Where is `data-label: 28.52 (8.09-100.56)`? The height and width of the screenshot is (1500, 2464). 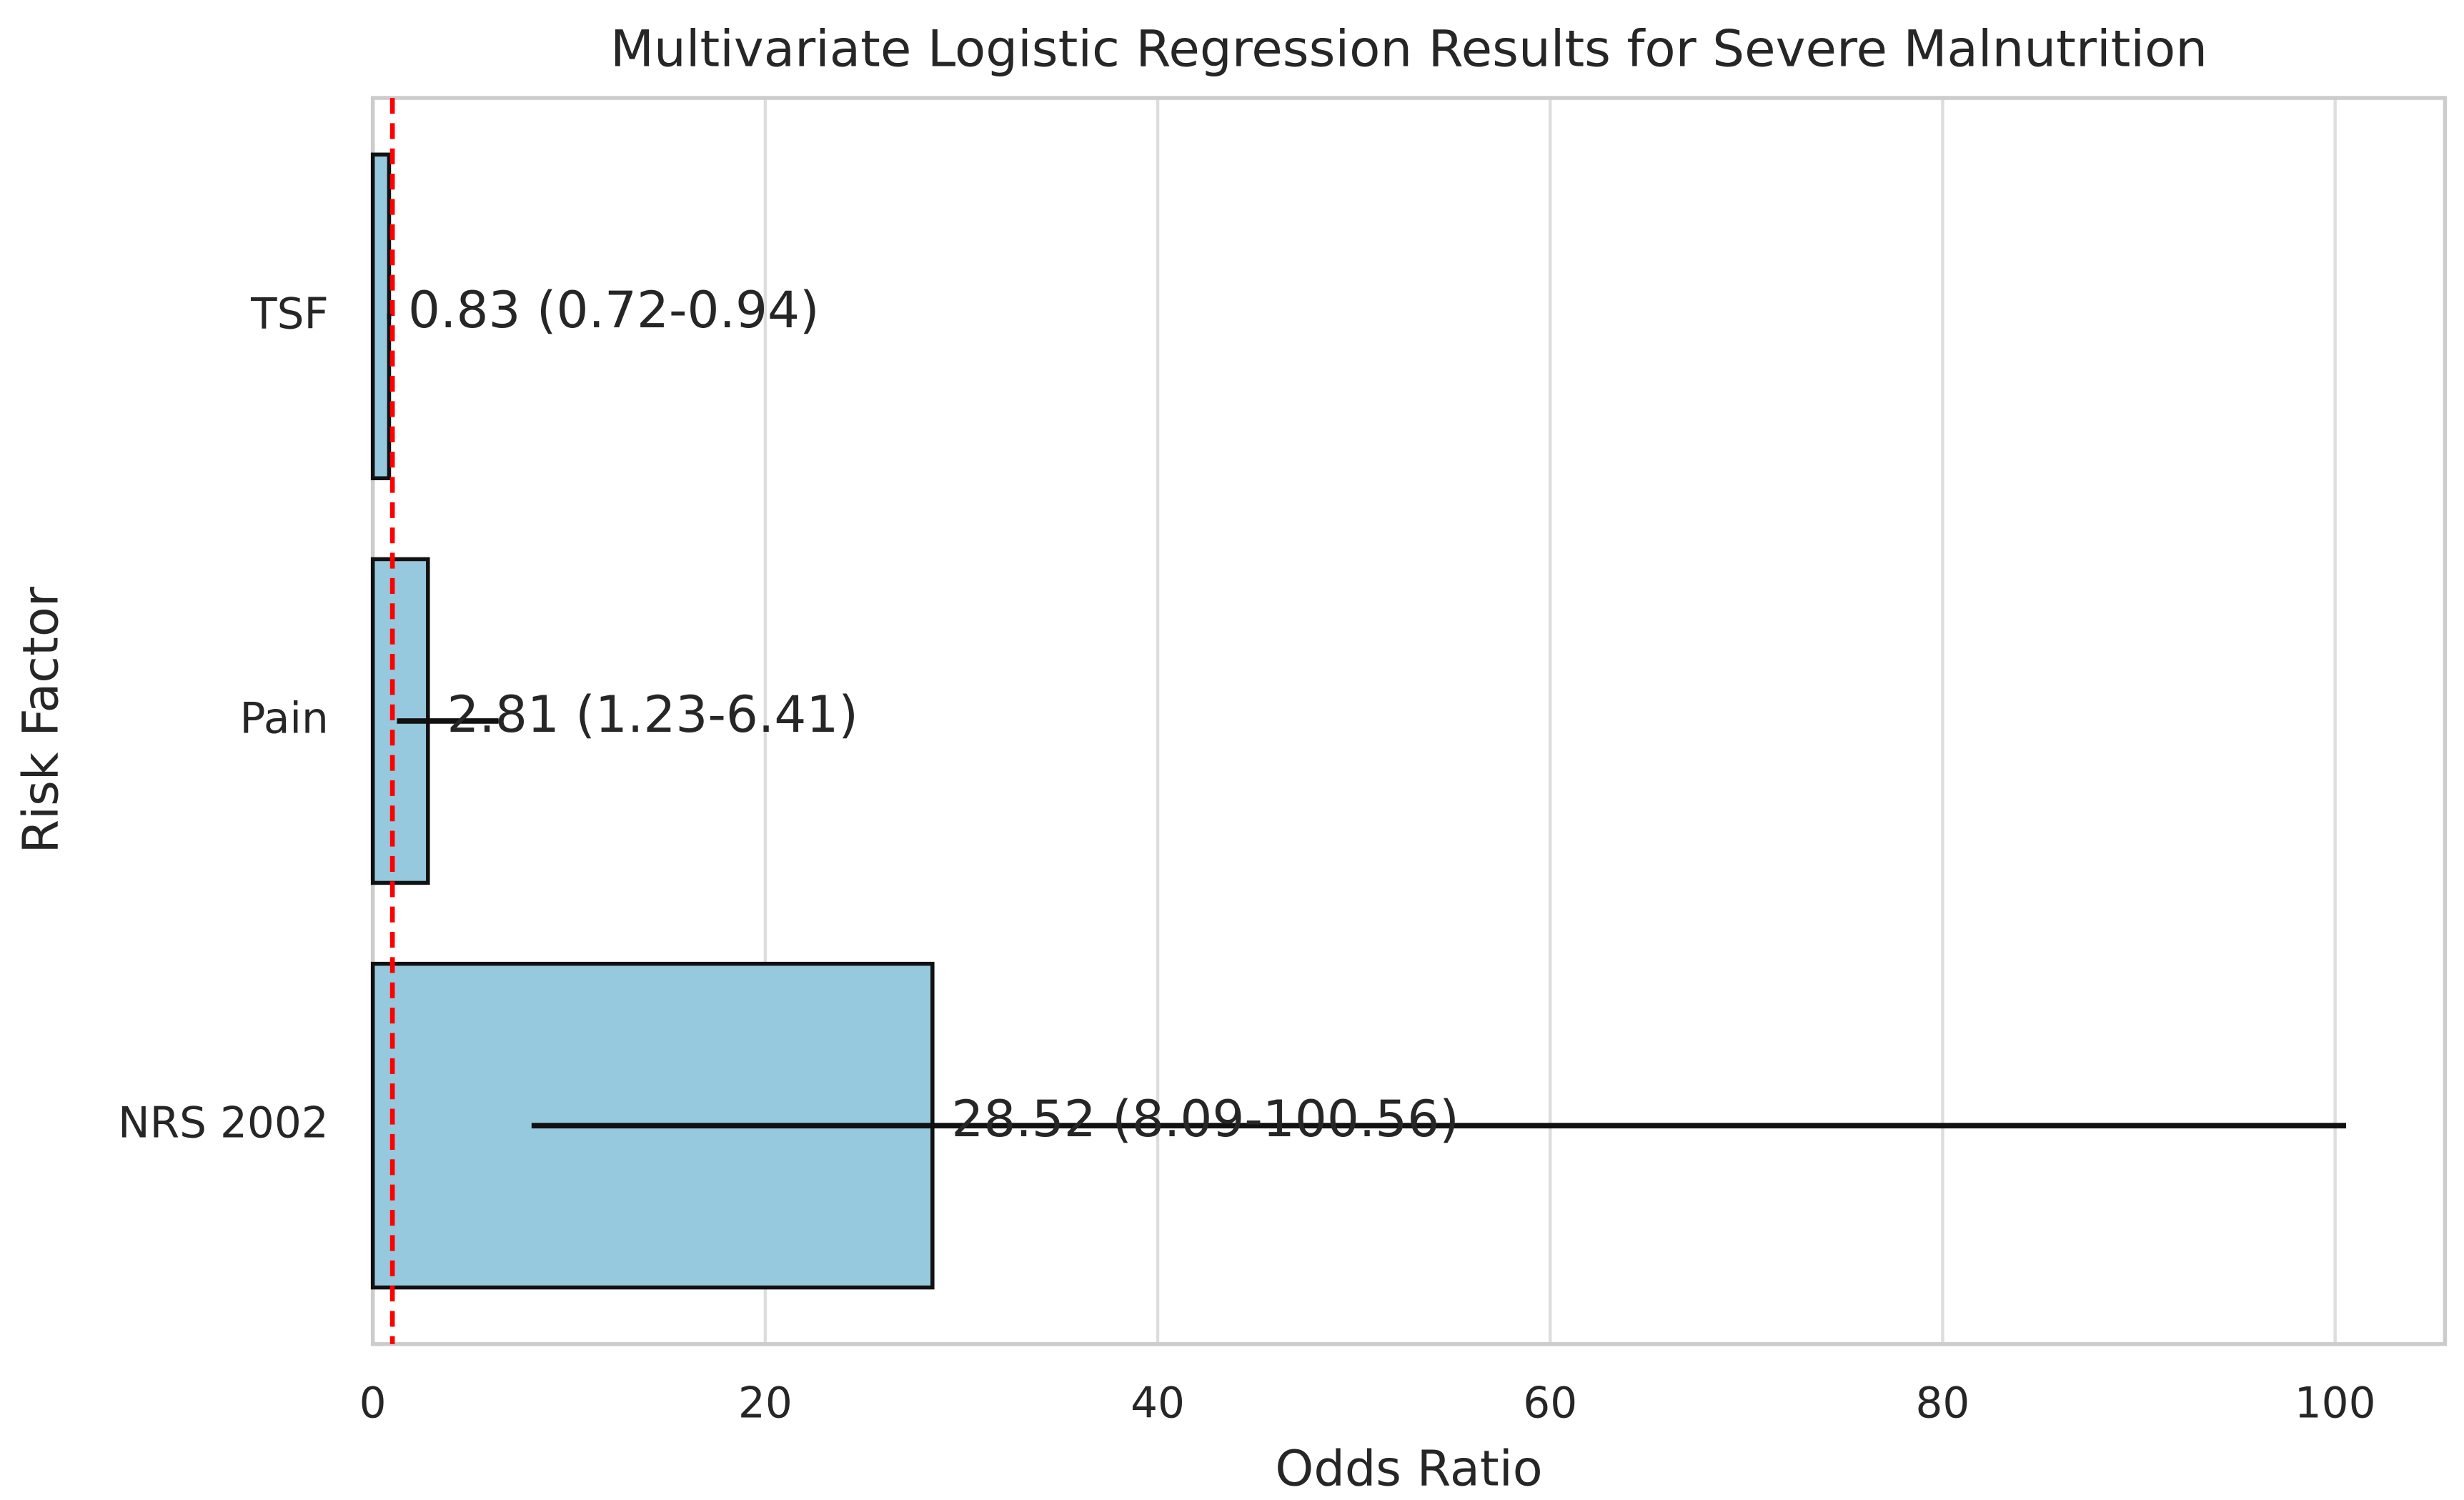
data-label: 28.52 (8.09-100.56) is located at coordinates (1205, 1118).